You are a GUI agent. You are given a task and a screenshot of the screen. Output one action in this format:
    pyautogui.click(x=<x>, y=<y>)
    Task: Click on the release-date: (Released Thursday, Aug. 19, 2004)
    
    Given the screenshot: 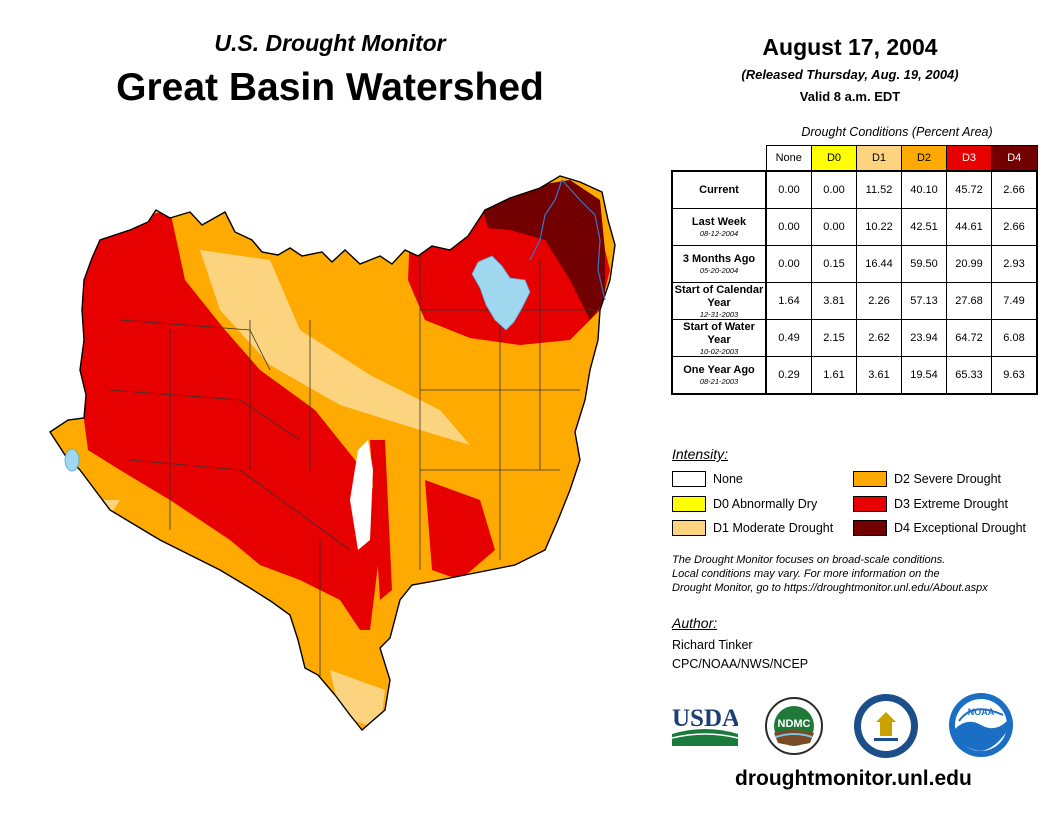 What is the action you would take?
    pyautogui.click(x=850, y=74)
    